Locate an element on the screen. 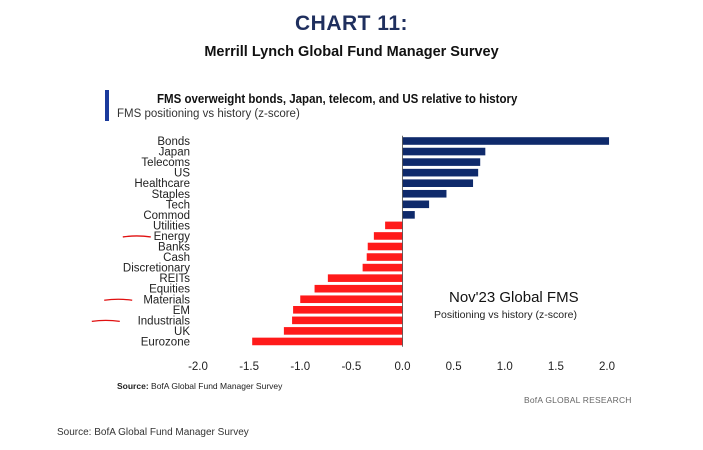 The image size is (703, 450). bar-banks is located at coordinates (385, 246).